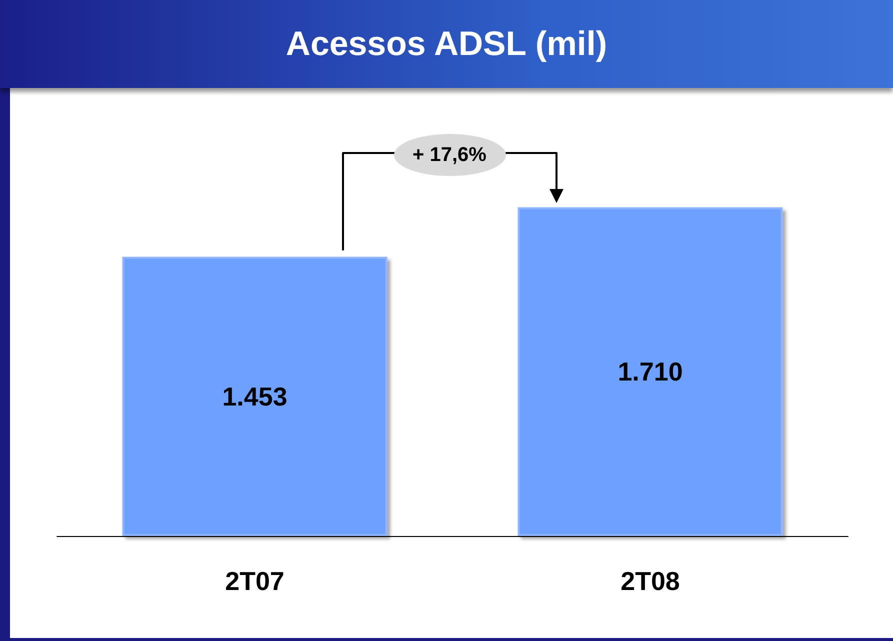 This screenshot has width=893, height=641. I want to click on x-tick-label: 2T07, so click(254, 581).